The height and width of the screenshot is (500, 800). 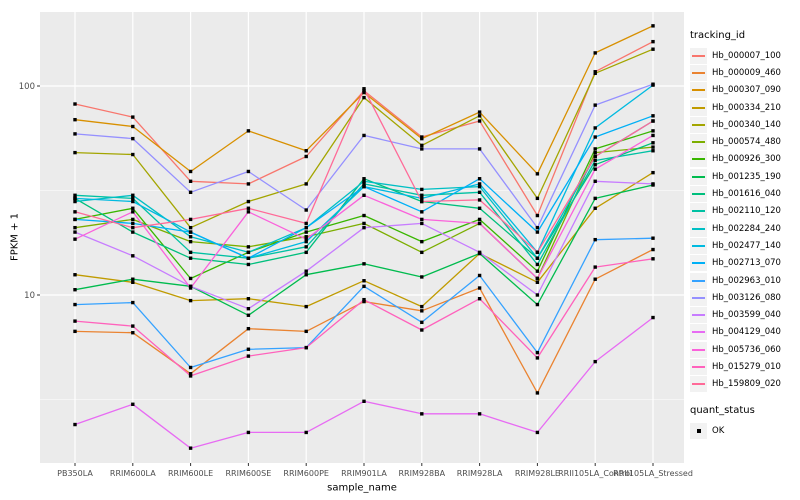 What do you see at coordinates (595, 473) in the screenshot?
I see `x-tick-label: RRII105LA_Control` at bounding box center [595, 473].